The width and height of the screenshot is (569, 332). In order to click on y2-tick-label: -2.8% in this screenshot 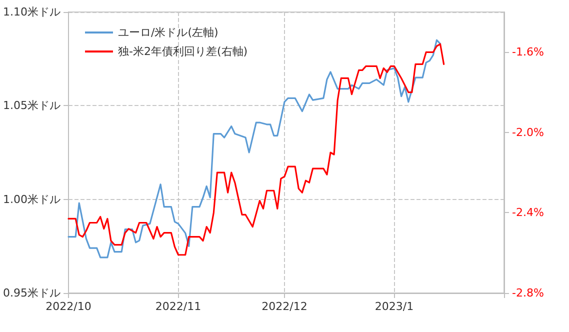, I will do `click(528, 293)`.